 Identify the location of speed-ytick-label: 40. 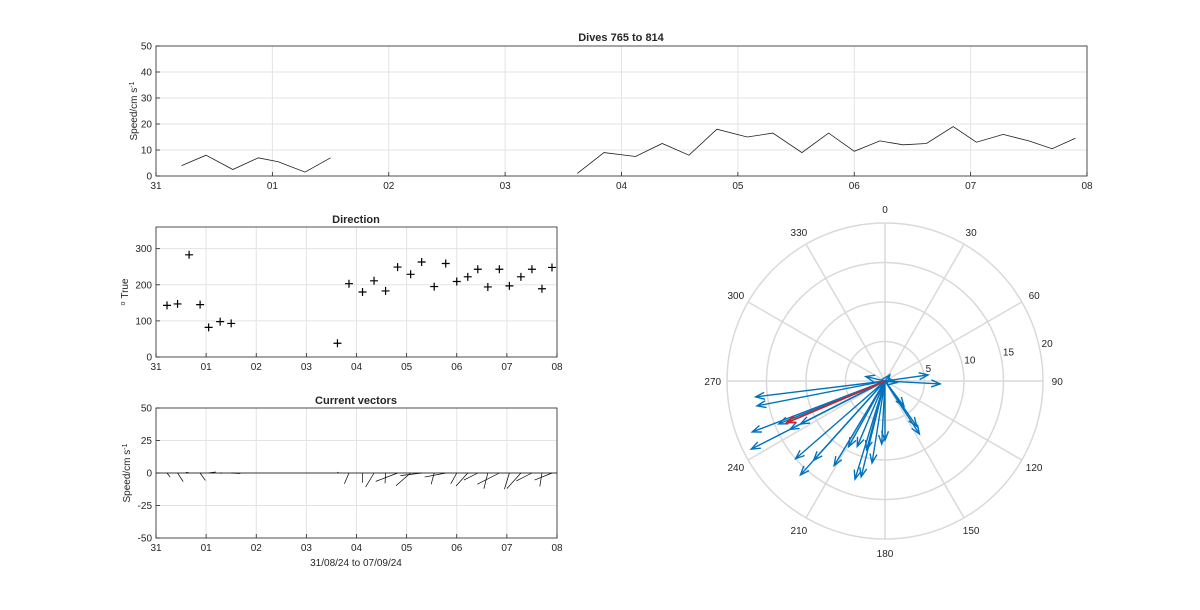
(147, 73).